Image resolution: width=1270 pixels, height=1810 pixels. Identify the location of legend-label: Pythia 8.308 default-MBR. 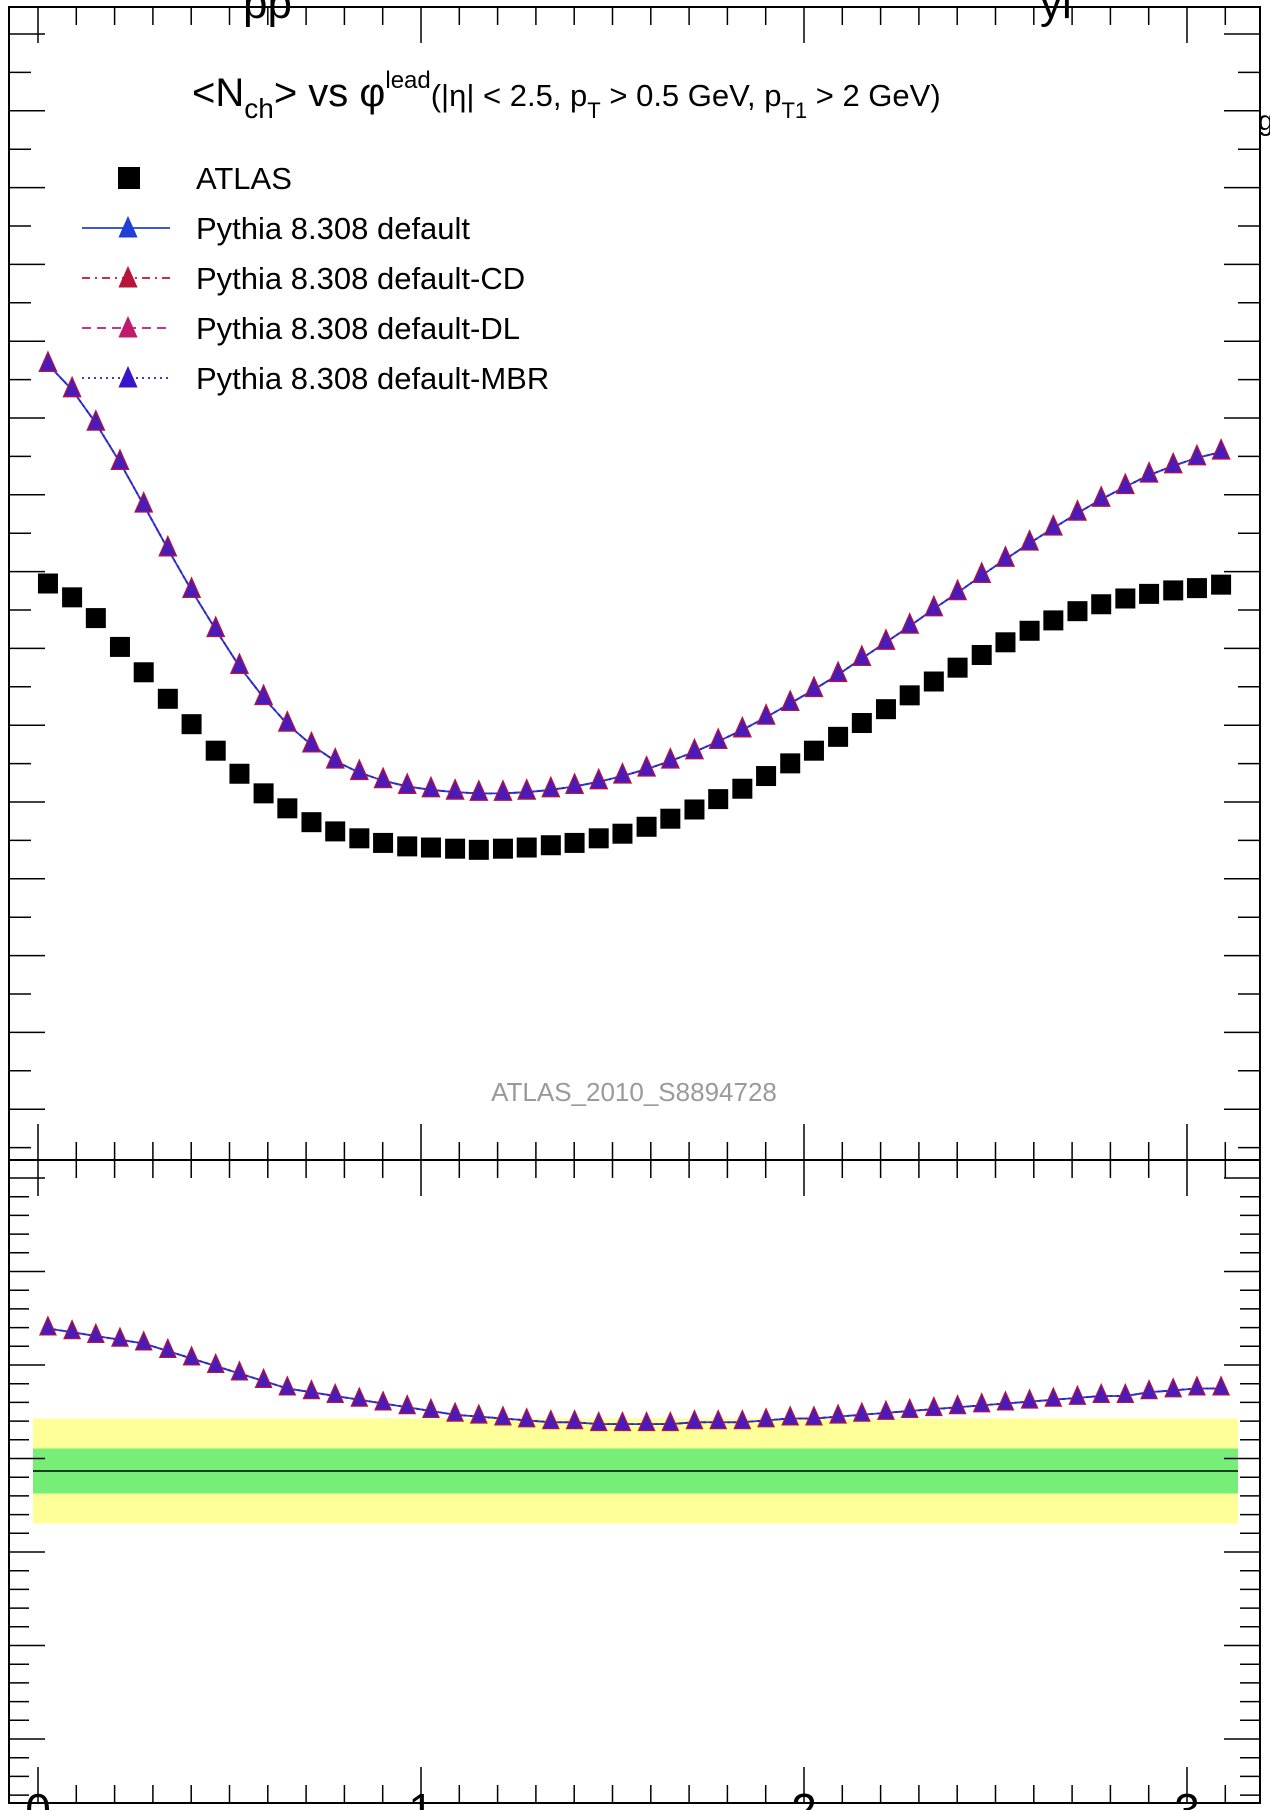
(372, 378).